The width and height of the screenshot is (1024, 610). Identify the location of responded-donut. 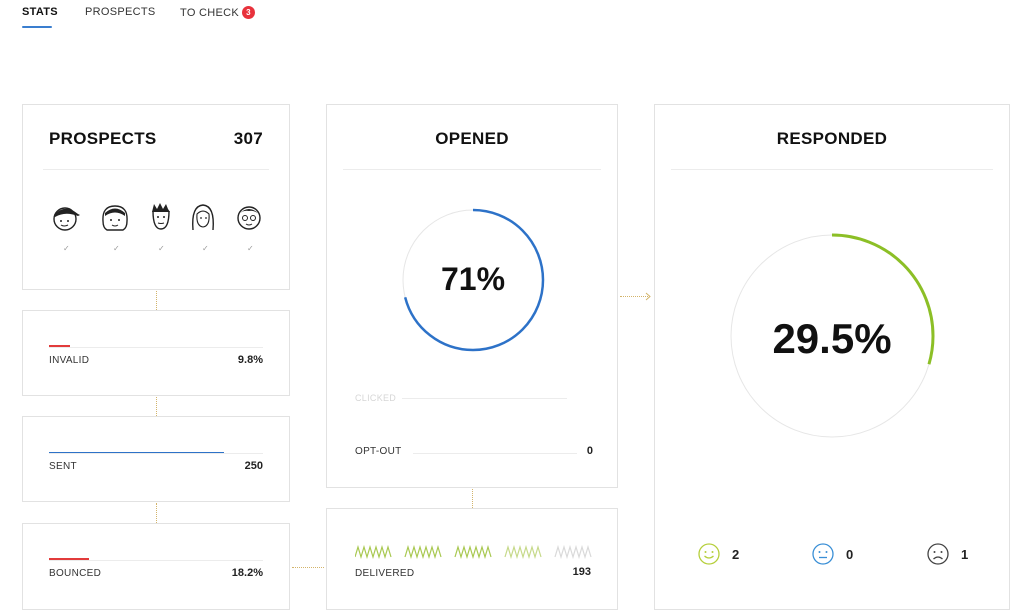
(832, 336).